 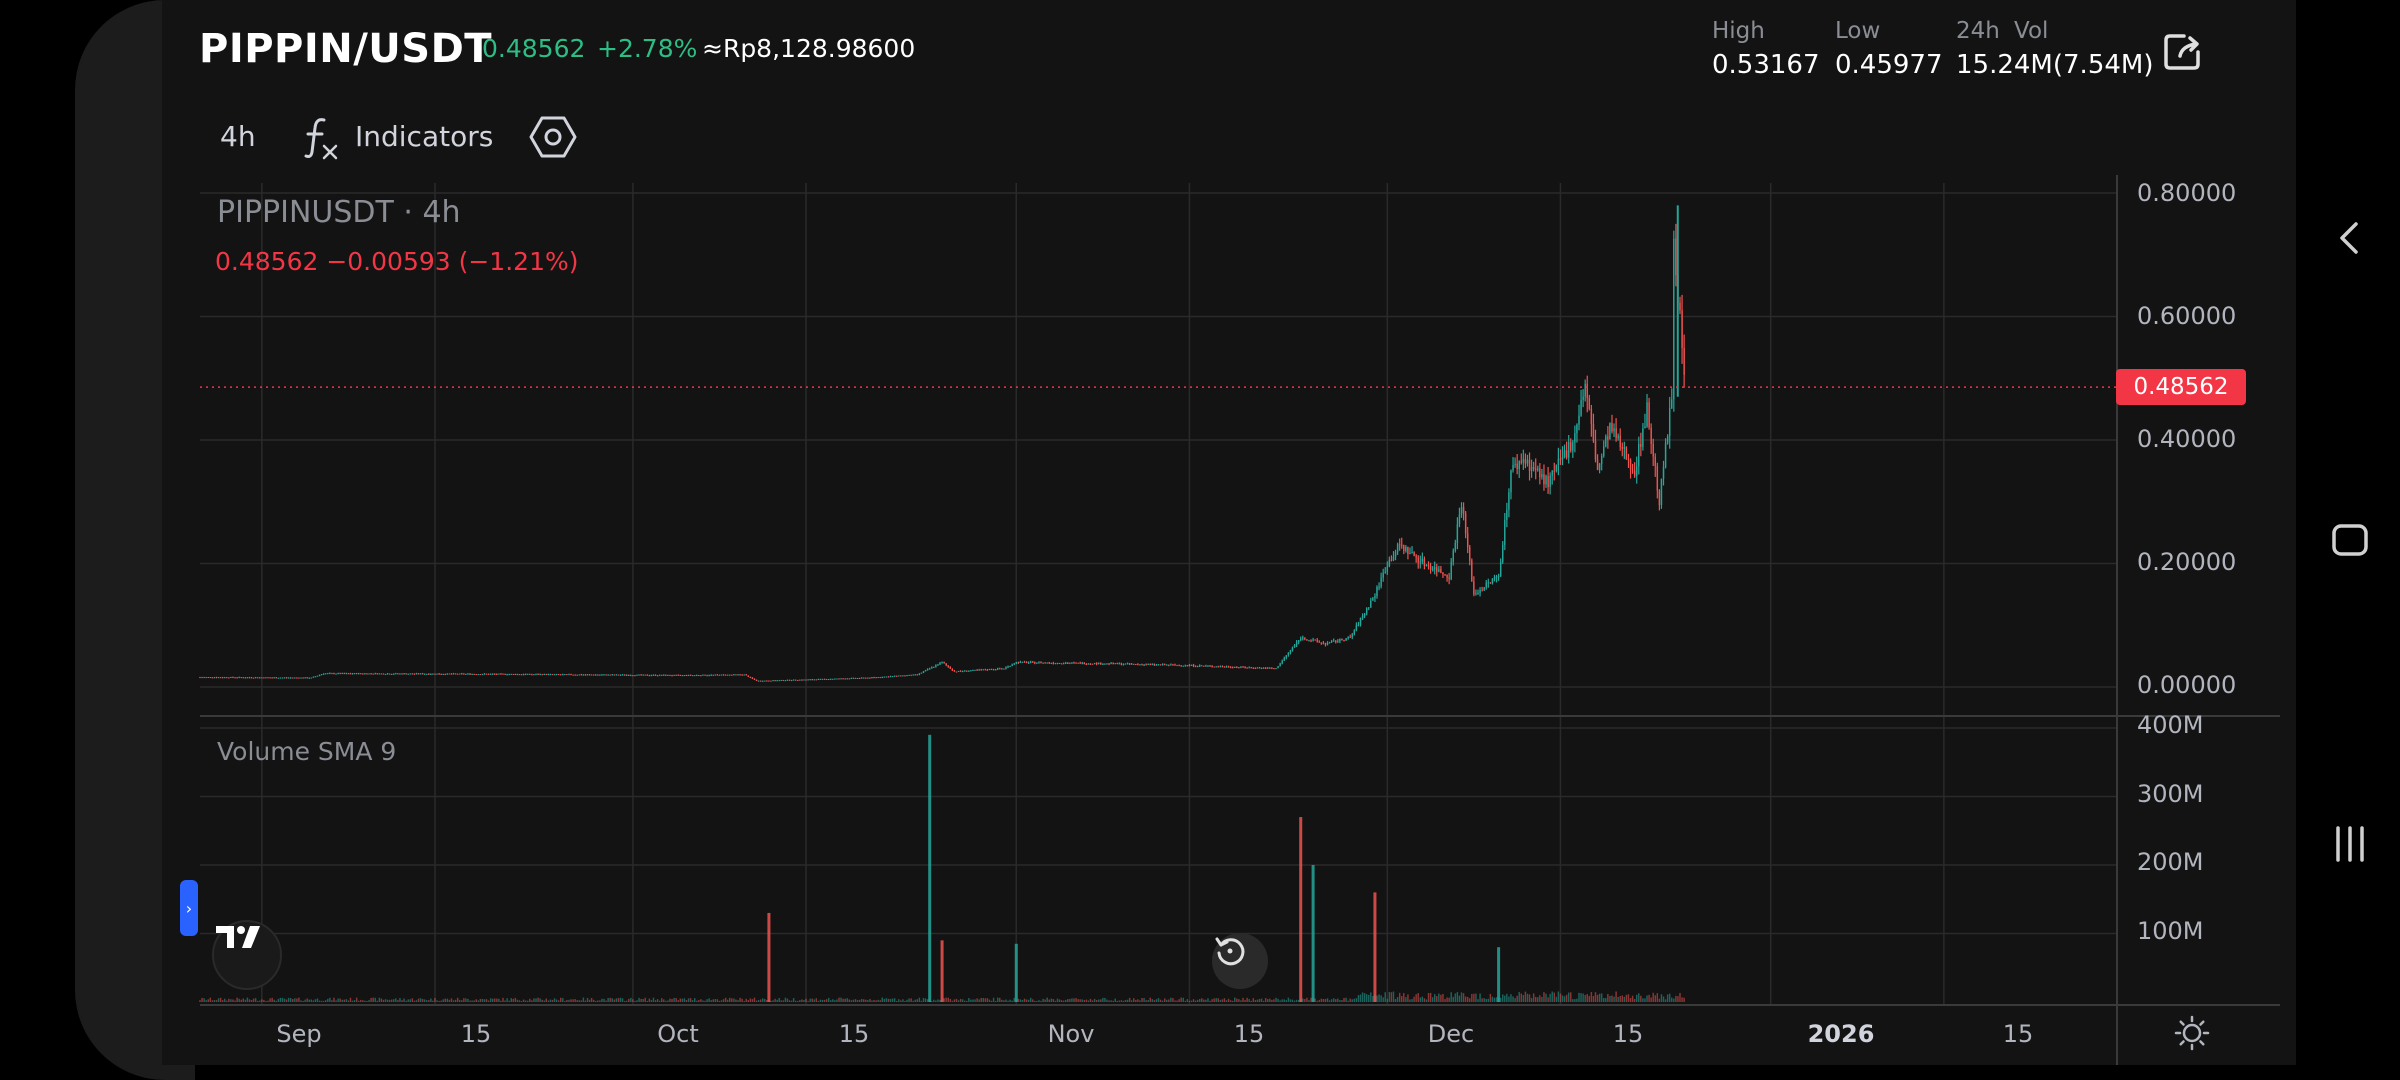 What do you see at coordinates (2350, 844) in the screenshot?
I see `recents-icon` at bounding box center [2350, 844].